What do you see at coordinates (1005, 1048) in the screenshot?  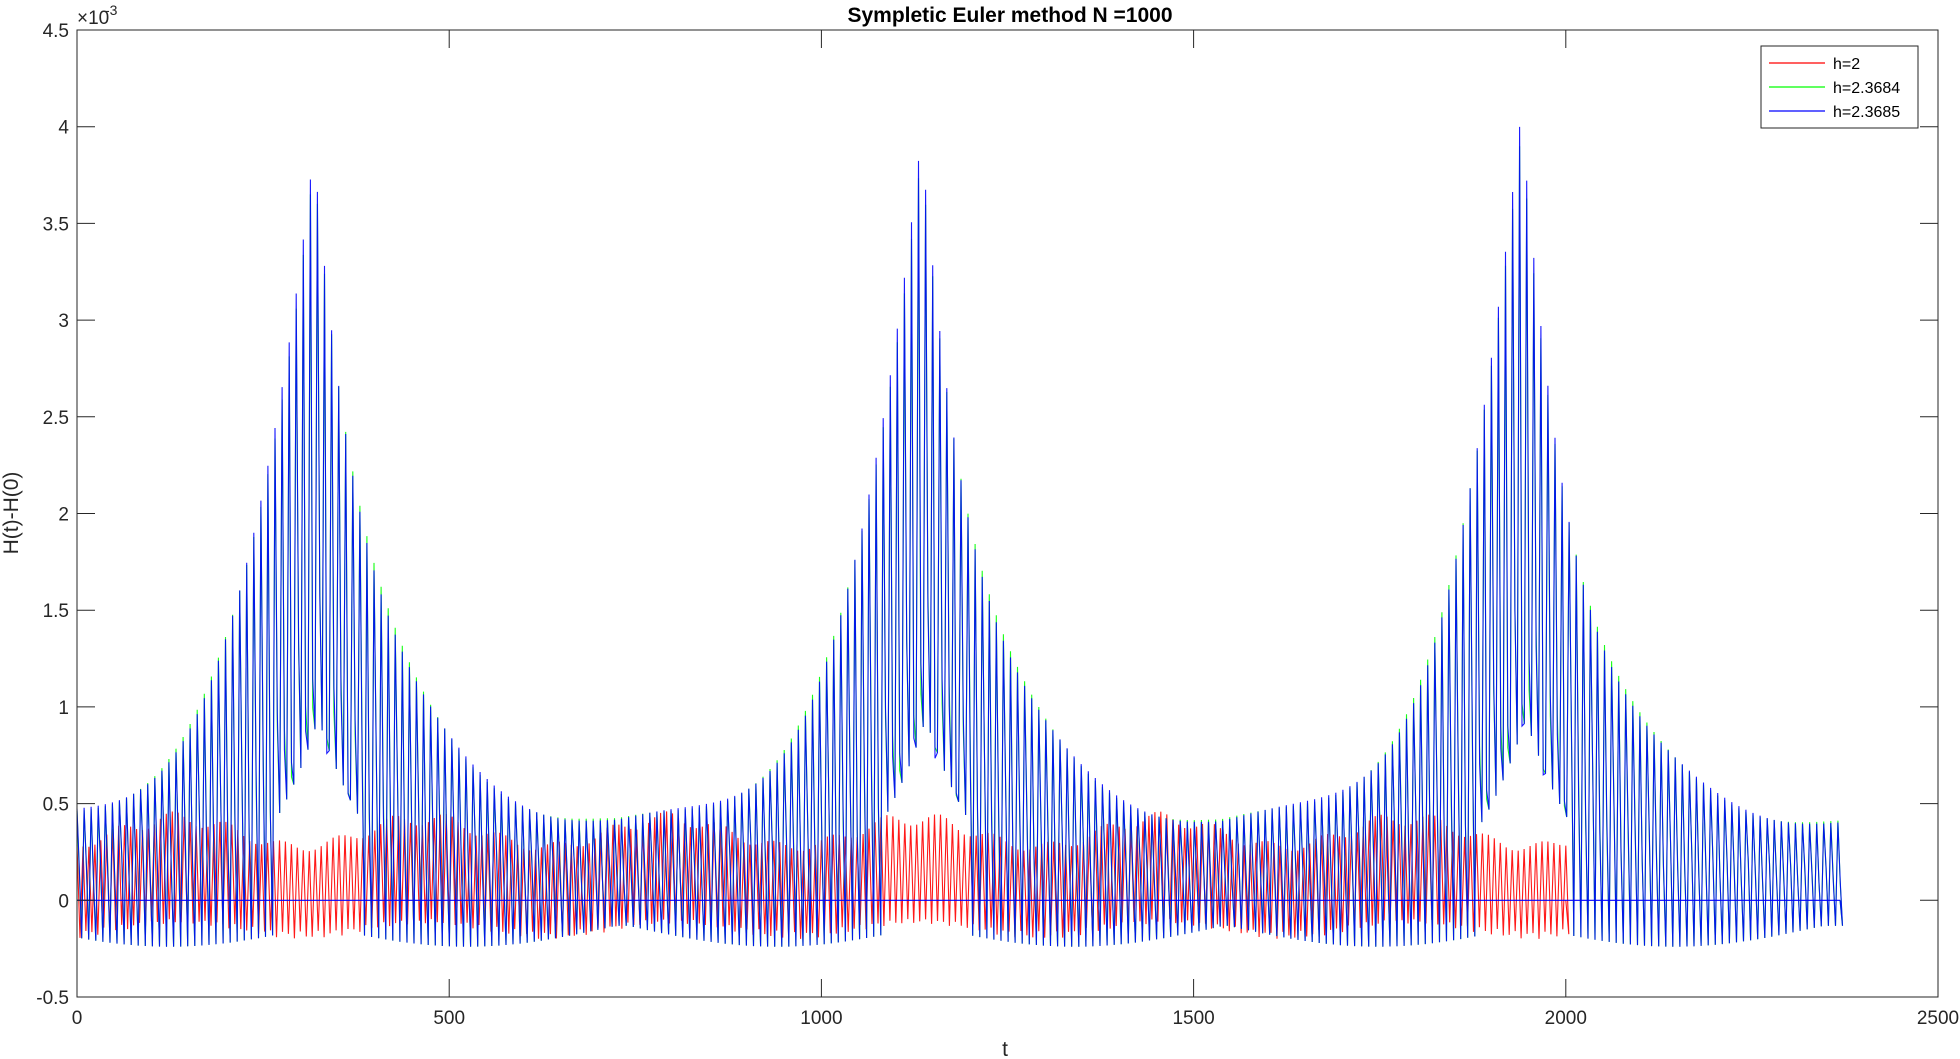 I see `x-axis-label: t` at bounding box center [1005, 1048].